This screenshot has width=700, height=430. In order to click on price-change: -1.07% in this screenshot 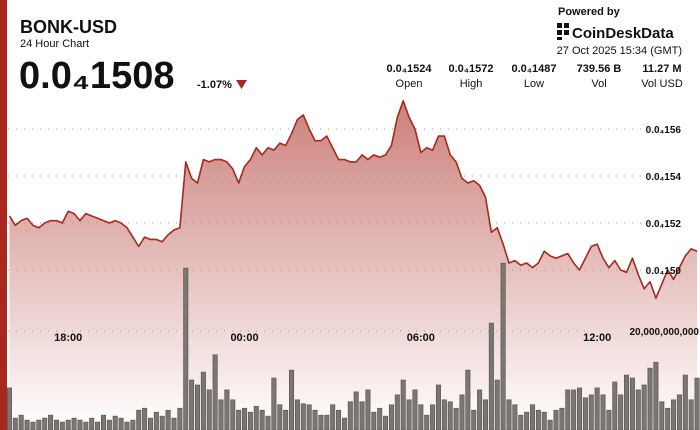, I will do `click(214, 85)`.